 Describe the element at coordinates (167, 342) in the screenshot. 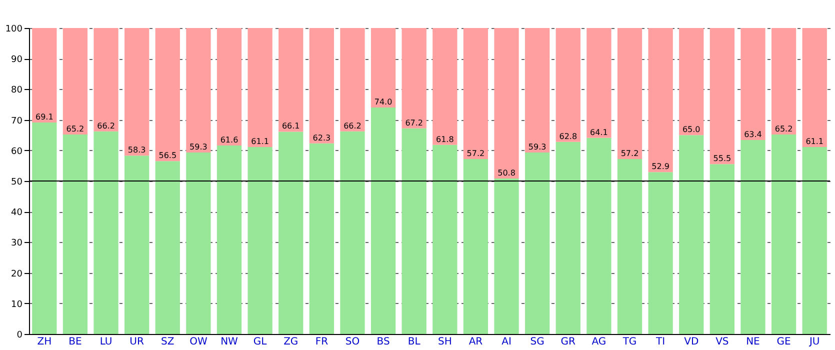

I see `x-tick-label: SZ` at that location.